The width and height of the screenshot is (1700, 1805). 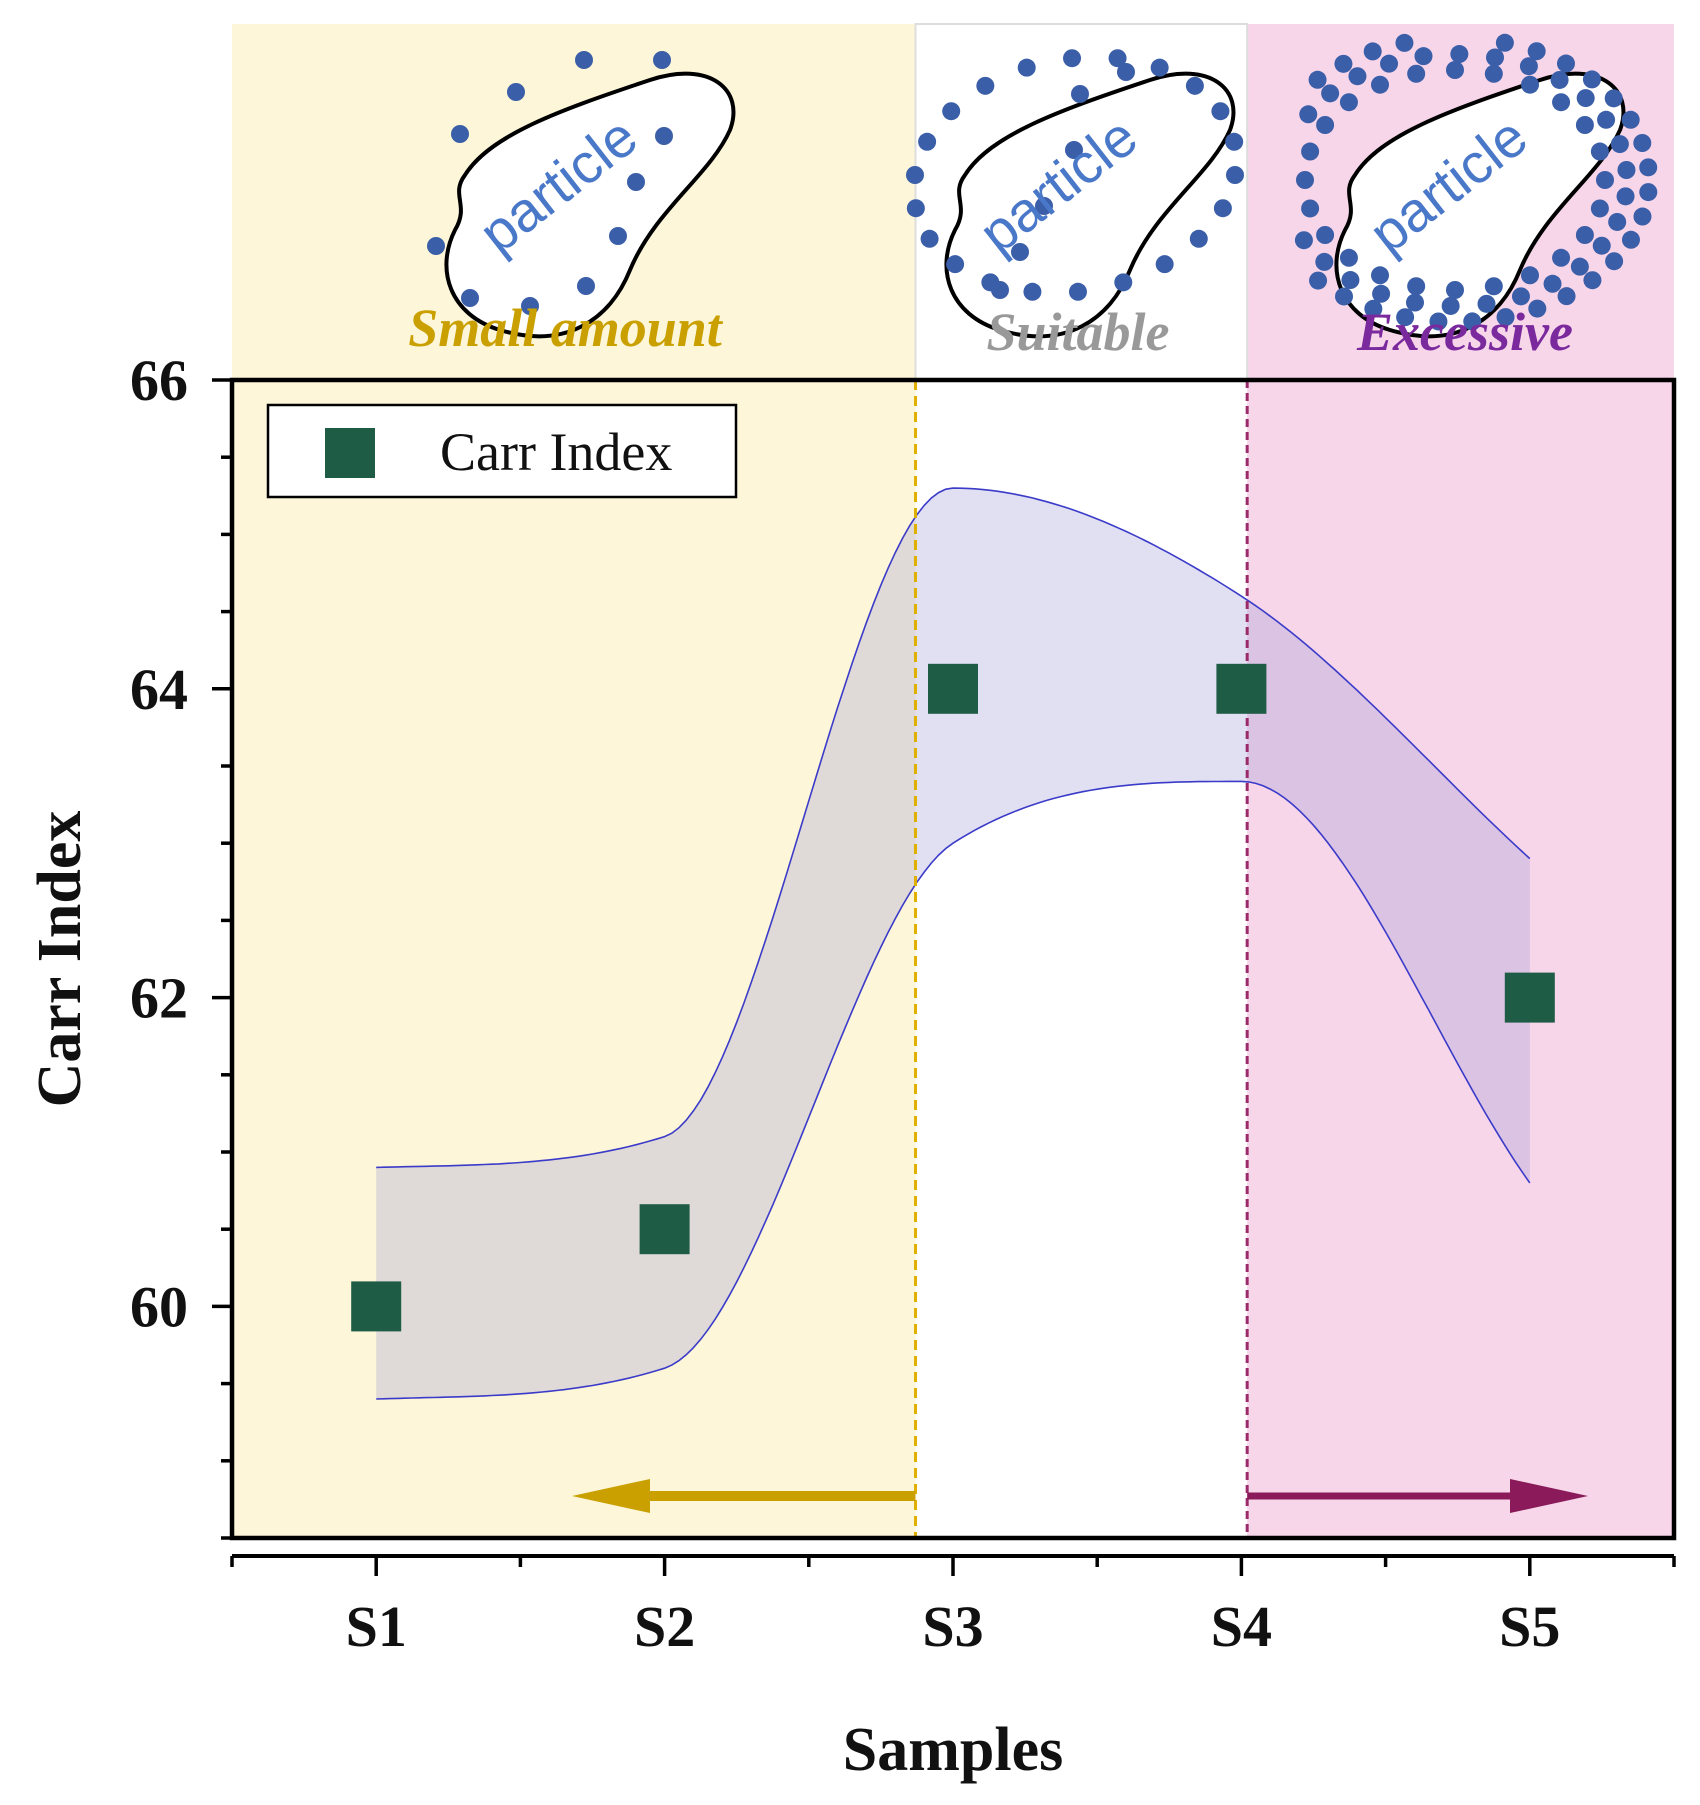 What do you see at coordinates (60, 959) in the screenshot?
I see `y-axis-title: Carr Index` at bounding box center [60, 959].